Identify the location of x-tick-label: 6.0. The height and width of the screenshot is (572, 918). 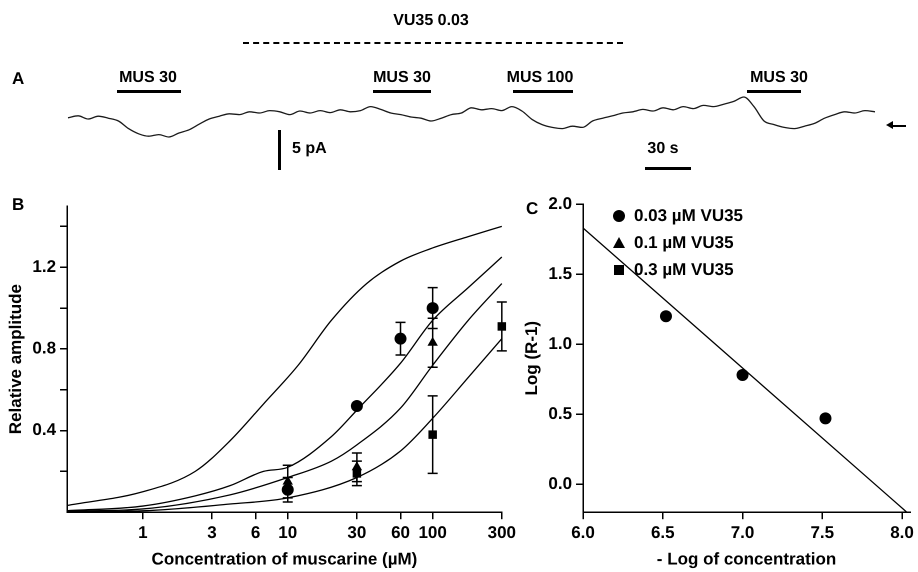
(583, 532).